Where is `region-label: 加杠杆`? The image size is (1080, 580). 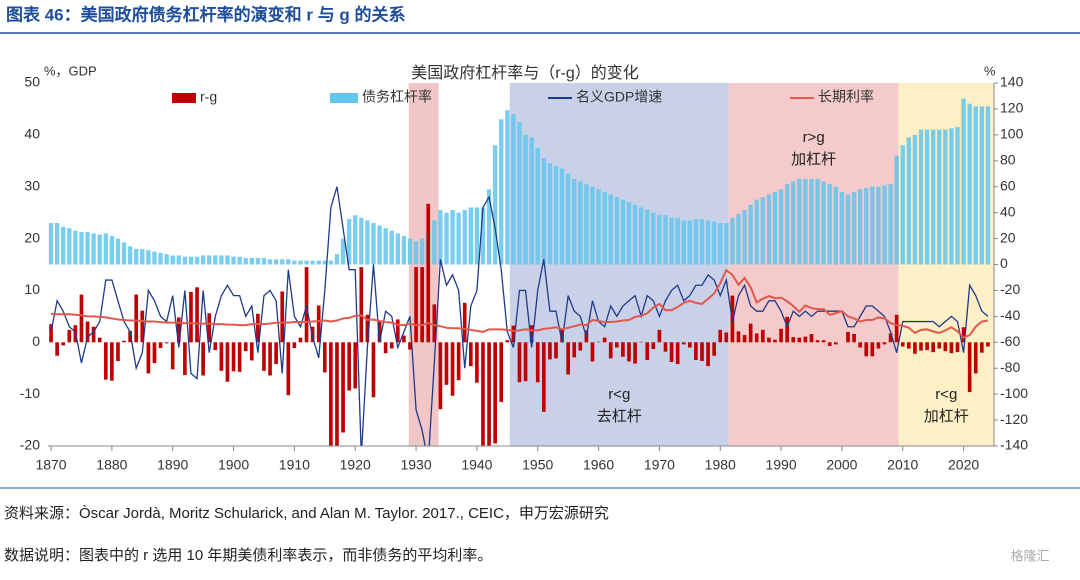 region-label: 加杠杆 is located at coordinates (813, 159).